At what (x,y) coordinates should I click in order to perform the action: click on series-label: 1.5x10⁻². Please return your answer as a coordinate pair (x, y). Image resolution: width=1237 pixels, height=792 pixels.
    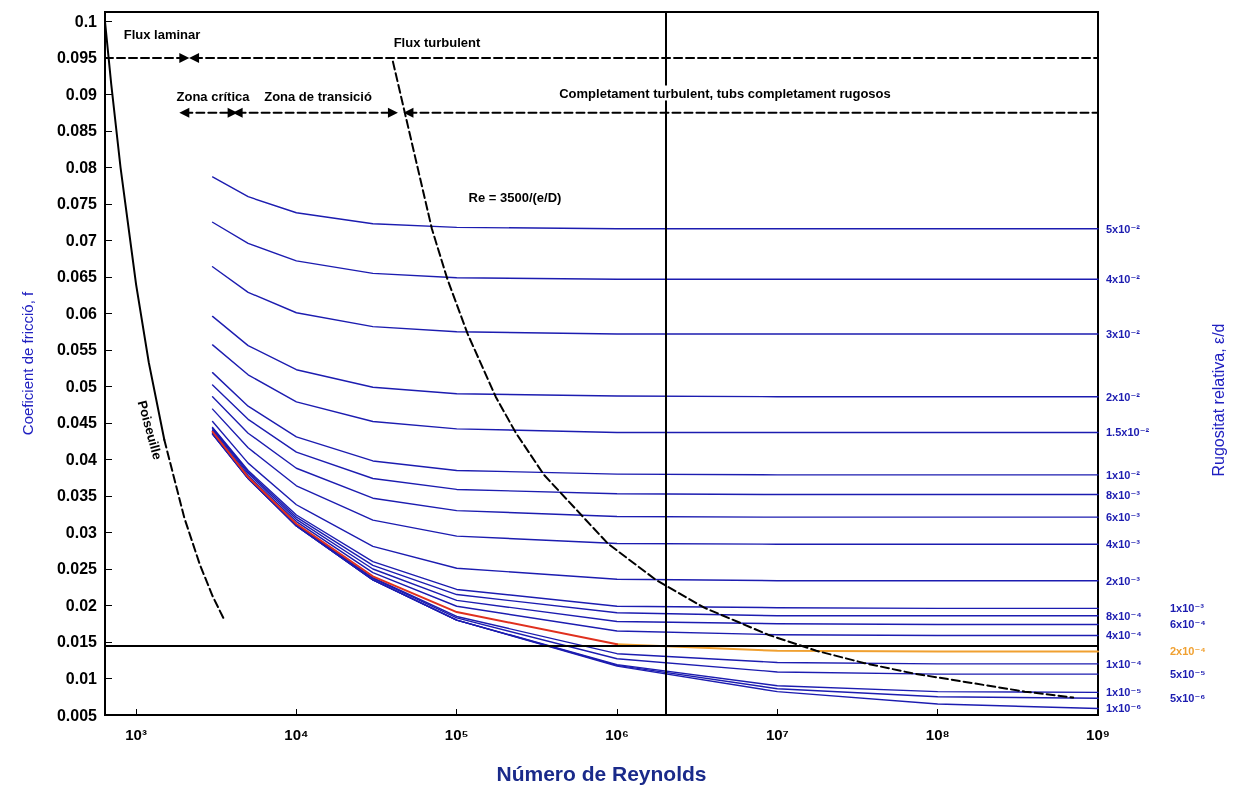
    Looking at the image, I should click on (1128, 432).